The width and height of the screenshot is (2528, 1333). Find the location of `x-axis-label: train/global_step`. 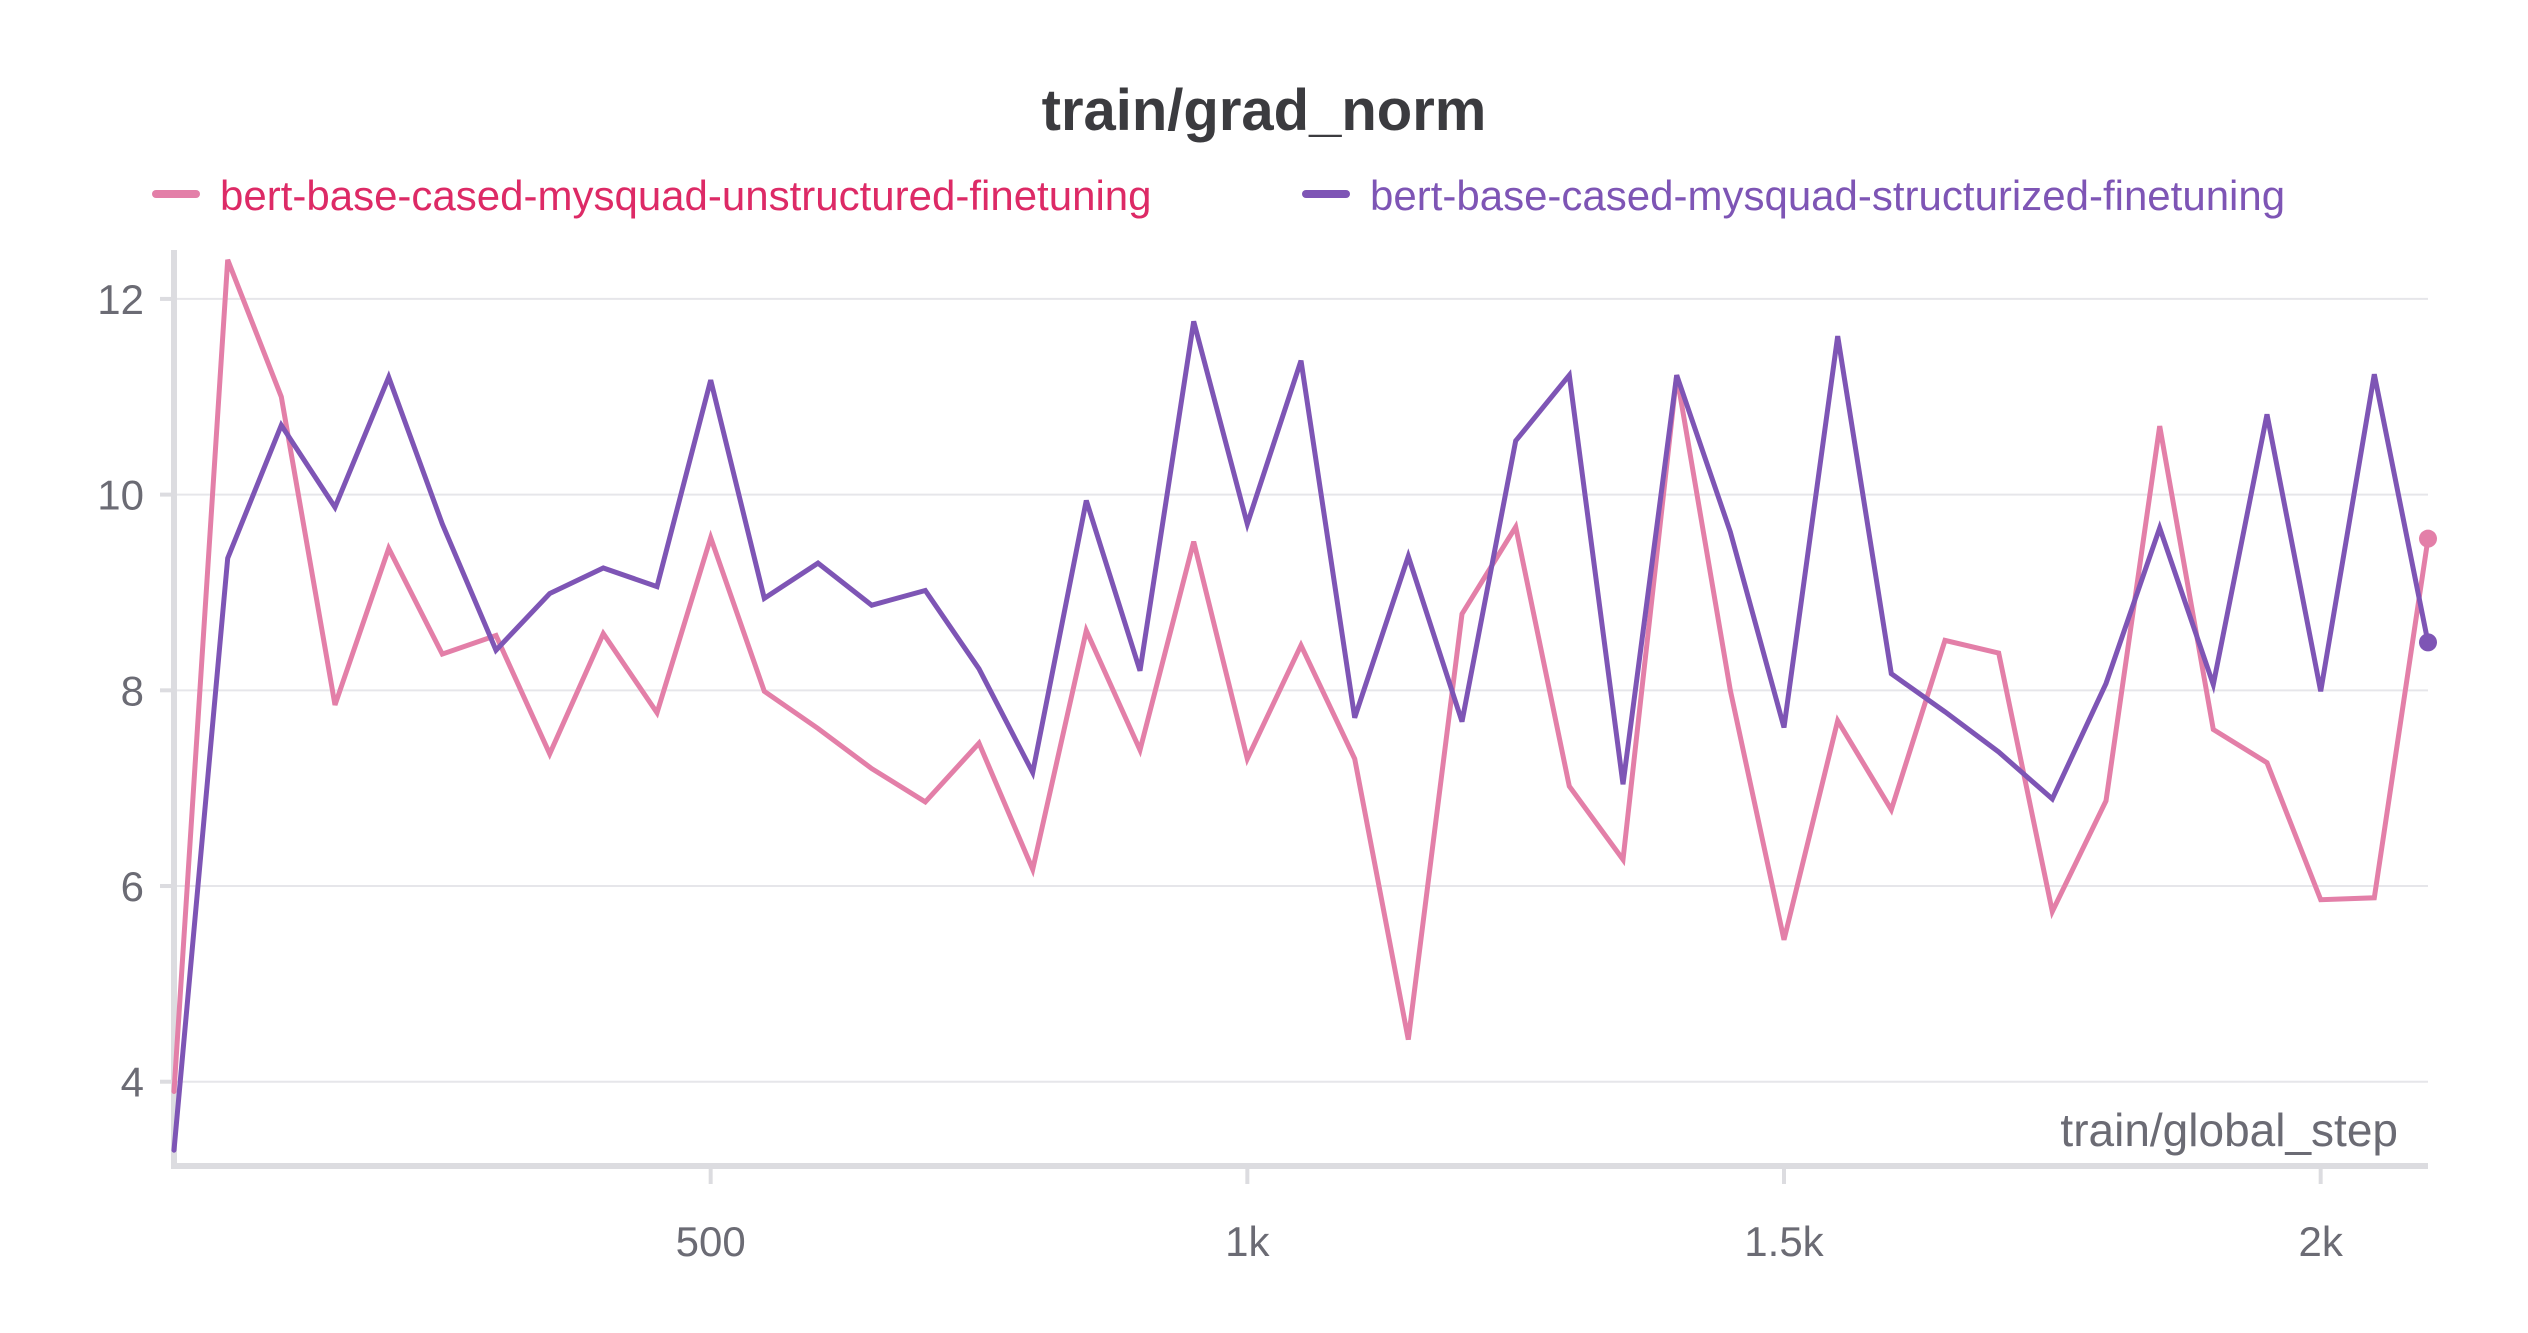

x-axis-label: train/global_step is located at coordinates (2229, 1130).